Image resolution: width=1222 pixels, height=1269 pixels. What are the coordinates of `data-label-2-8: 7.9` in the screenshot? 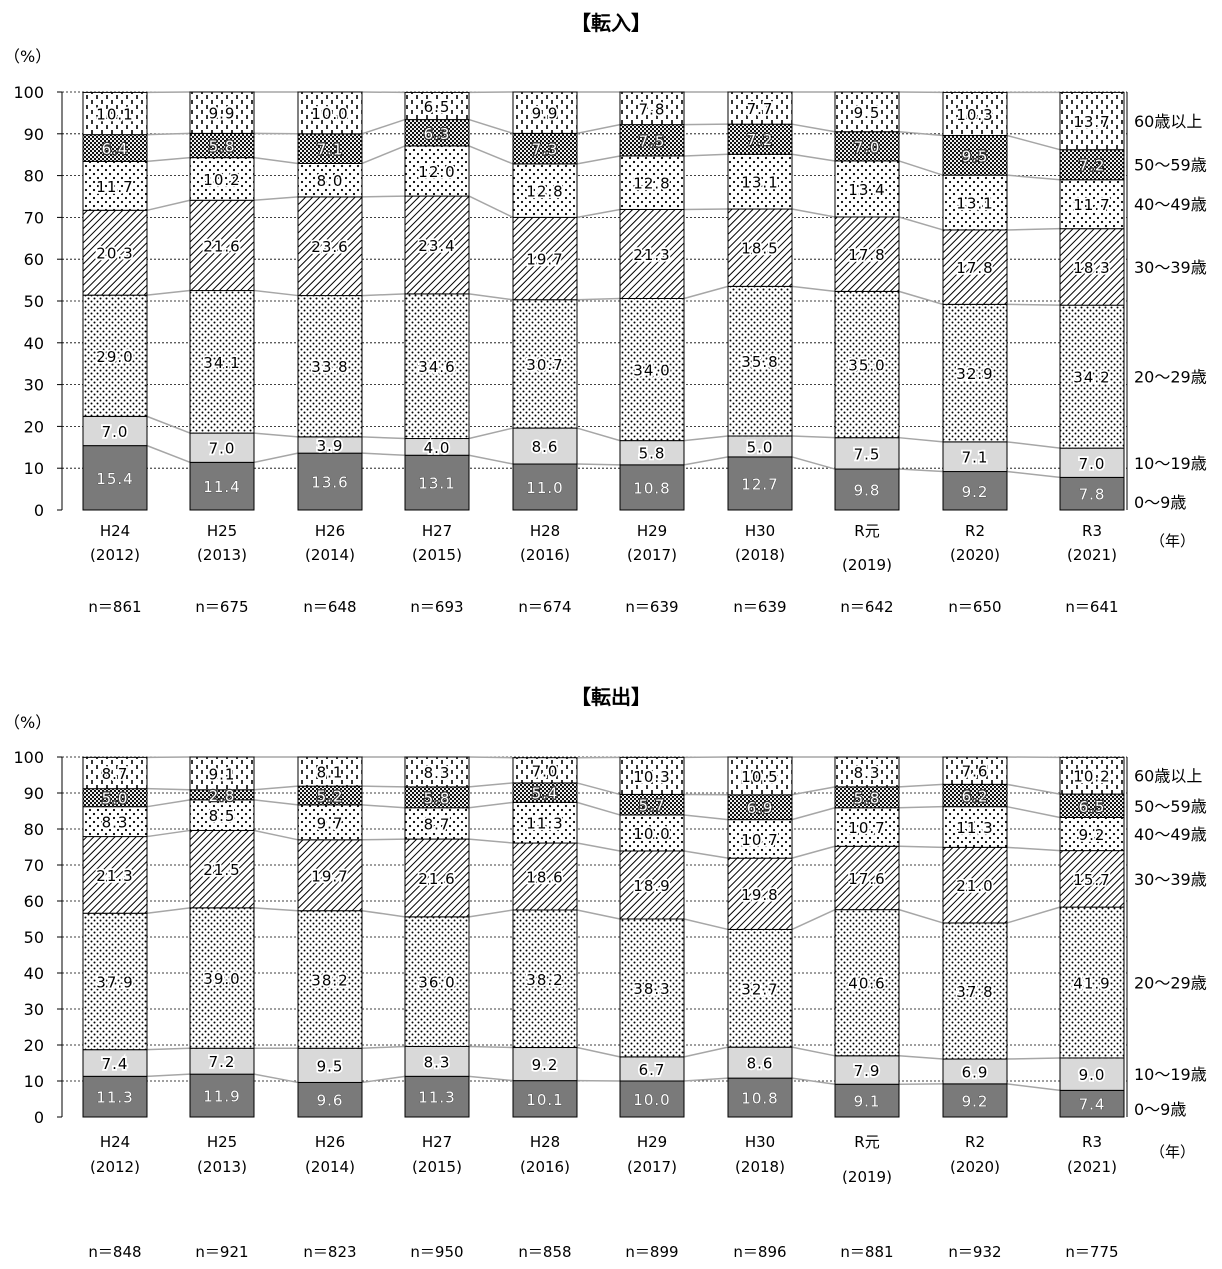 It's located at (867, 1071).